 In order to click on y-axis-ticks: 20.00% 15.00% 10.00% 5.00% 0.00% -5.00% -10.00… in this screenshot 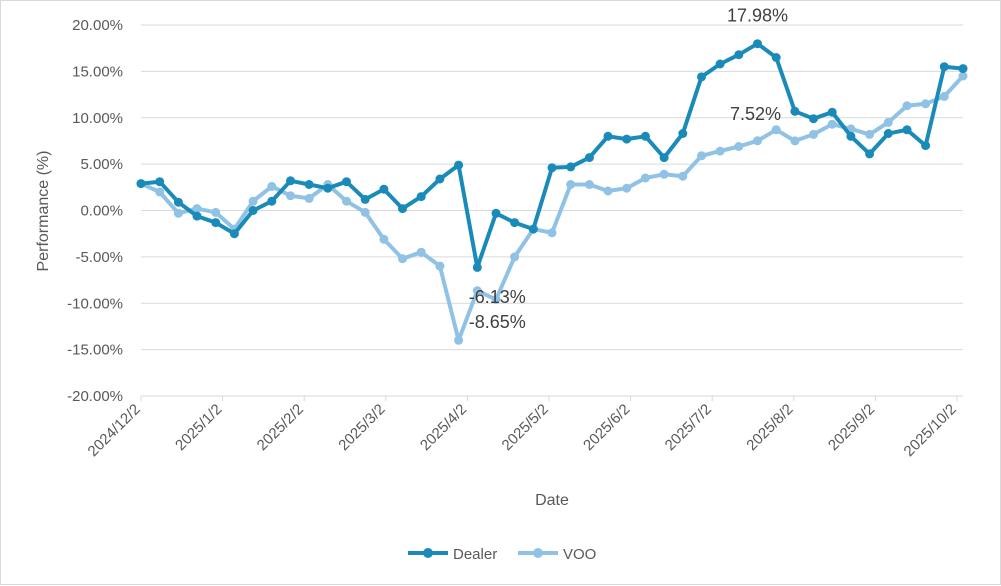, I will do `click(95, 211)`.